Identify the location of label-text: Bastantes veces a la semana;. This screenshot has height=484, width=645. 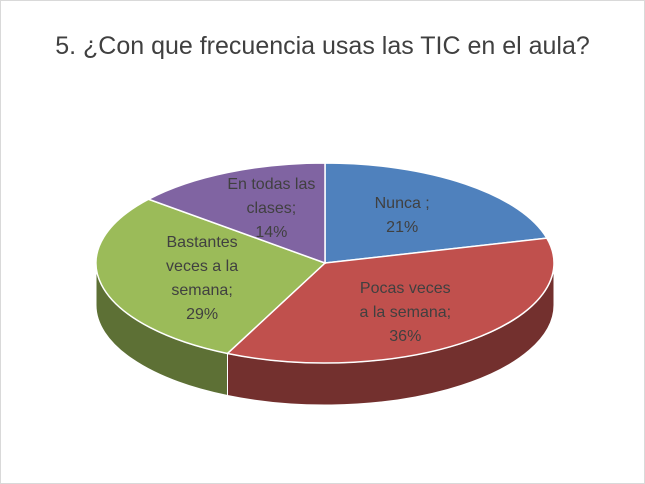
(202, 266).